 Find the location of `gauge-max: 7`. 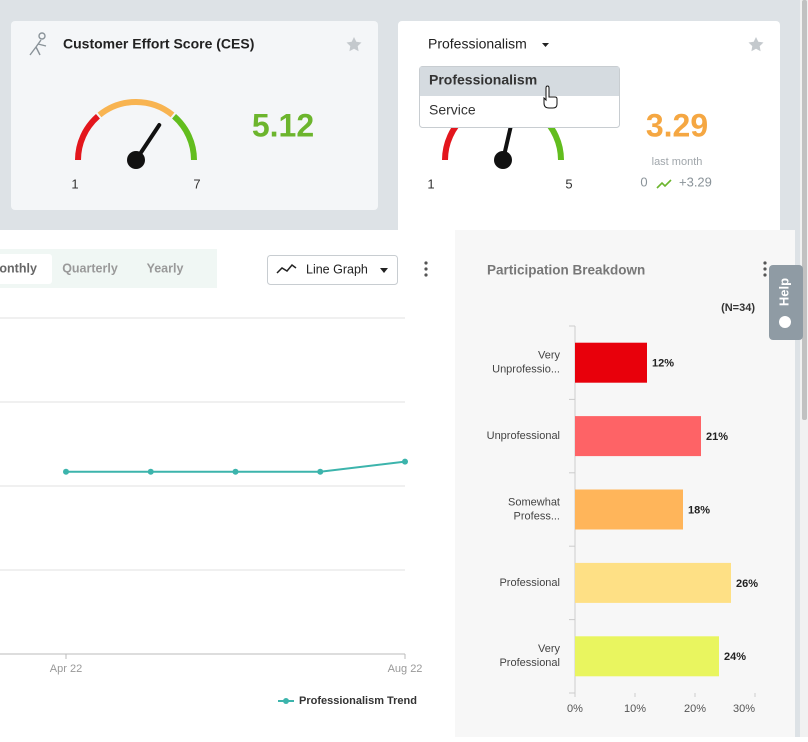

gauge-max: 7 is located at coordinates (196, 183).